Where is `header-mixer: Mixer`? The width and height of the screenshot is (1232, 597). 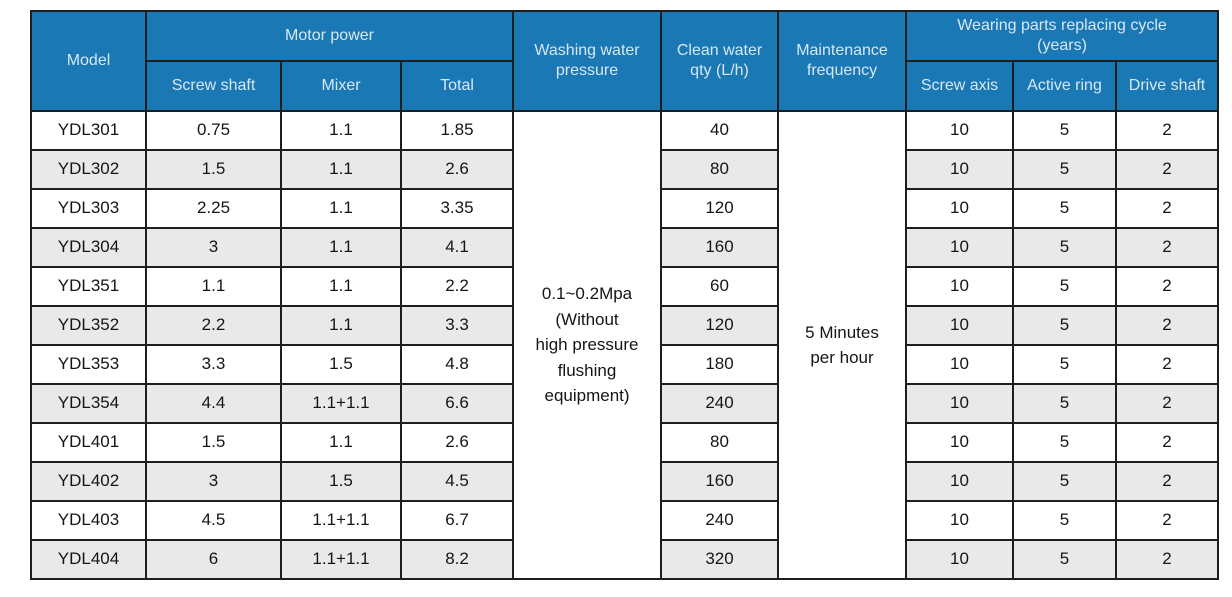 header-mixer: Mixer is located at coordinates (341, 86).